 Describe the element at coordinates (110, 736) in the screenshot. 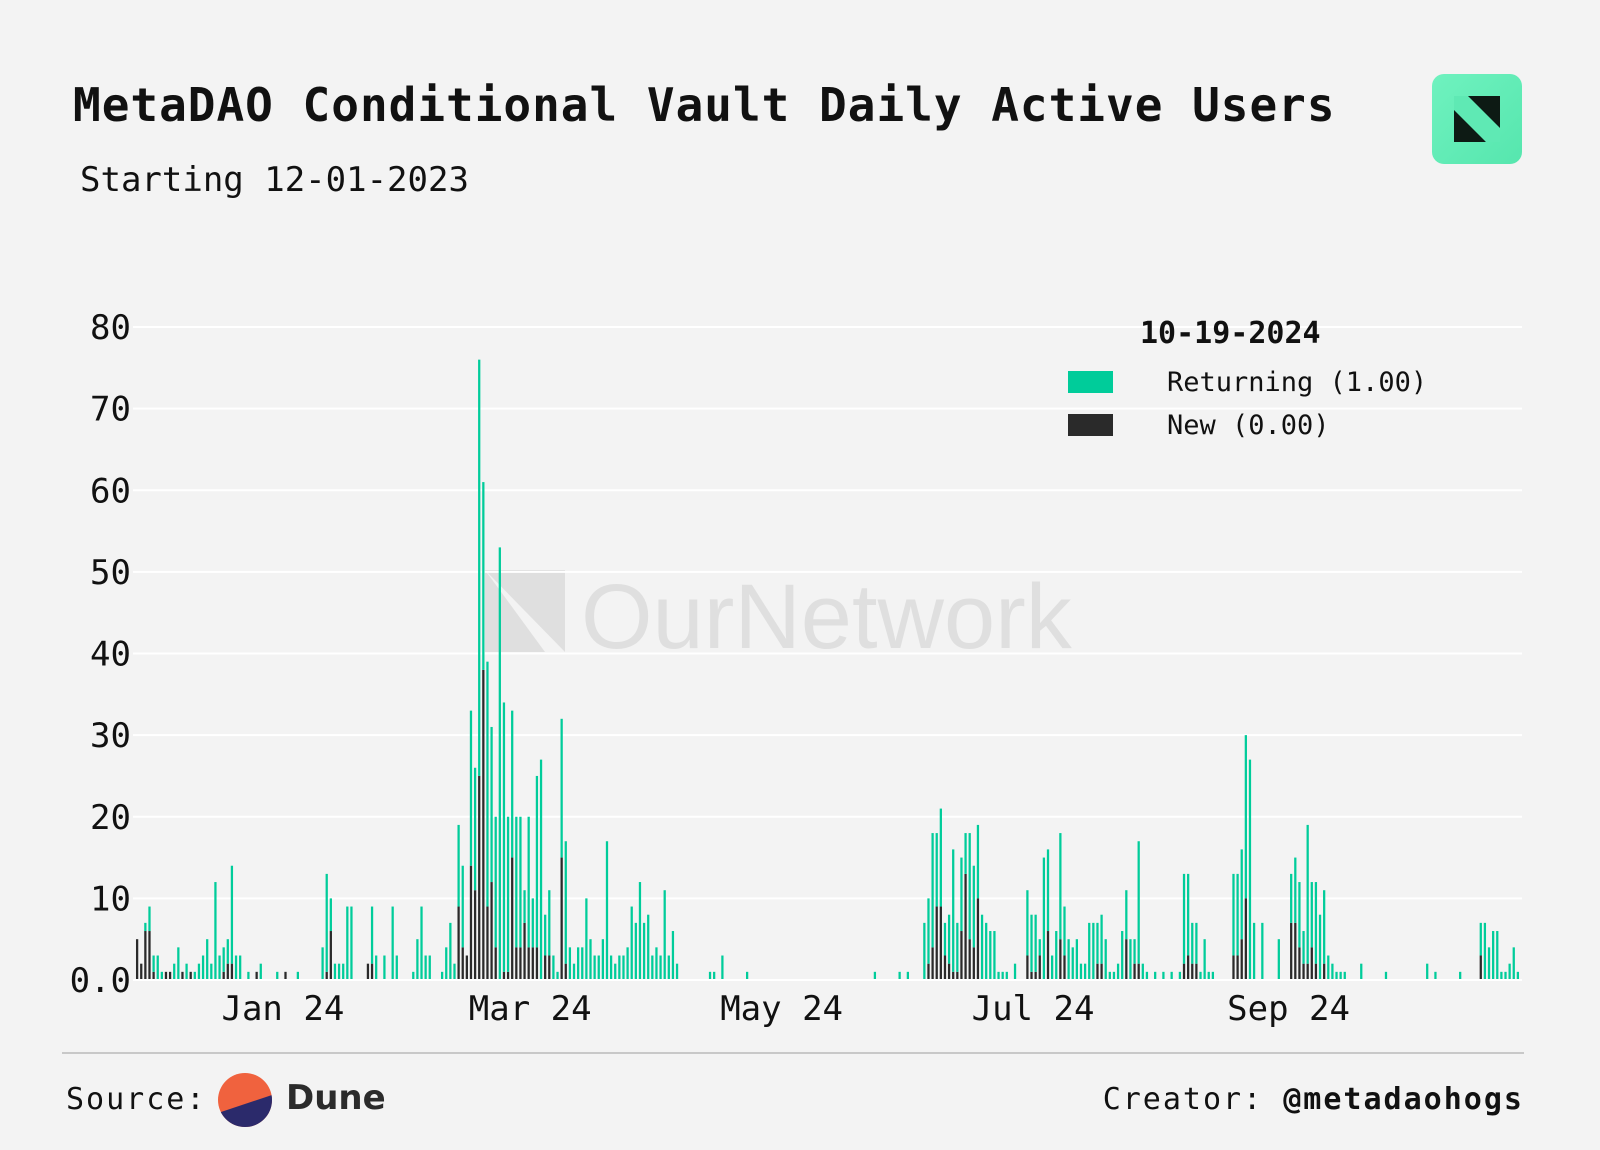

I see `y-tick-label: 30` at that location.